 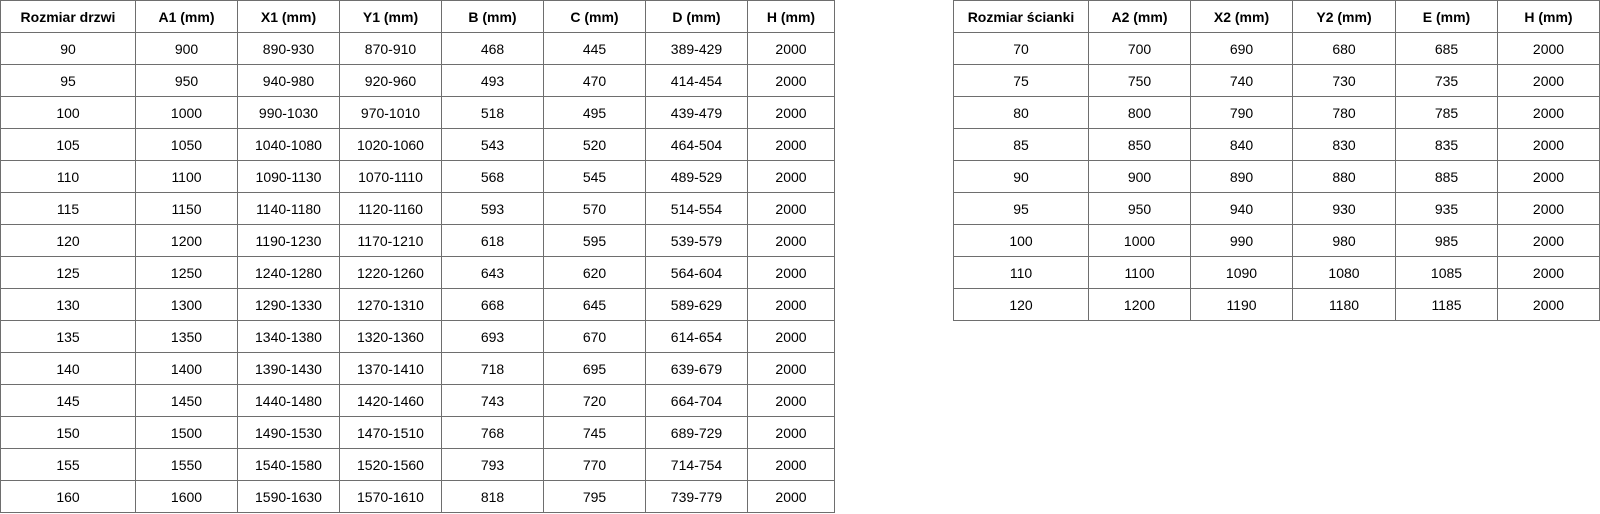 What do you see at coordinates (390, 16) in the screenshot?
I see `column-header: Y1 (mm)` at bounding box center [390, 16].